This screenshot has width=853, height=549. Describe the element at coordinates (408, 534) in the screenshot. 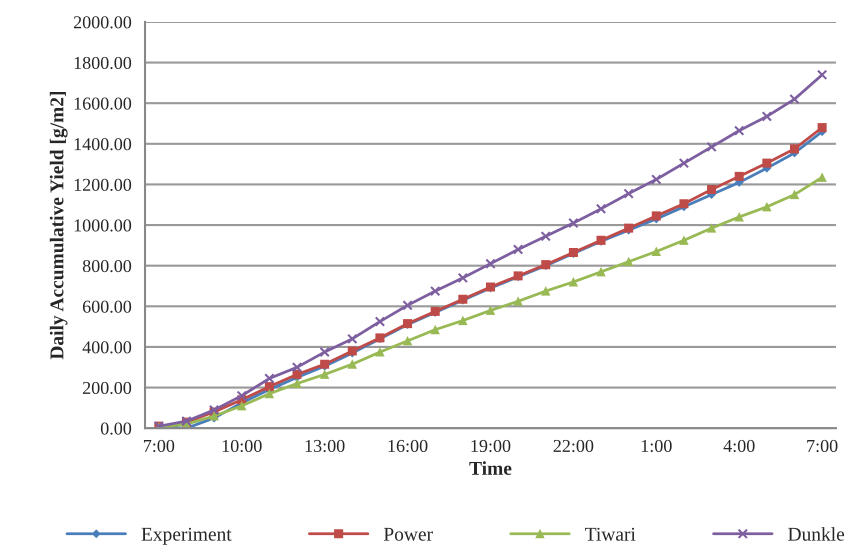

I see `legend-label: Power` at that location.